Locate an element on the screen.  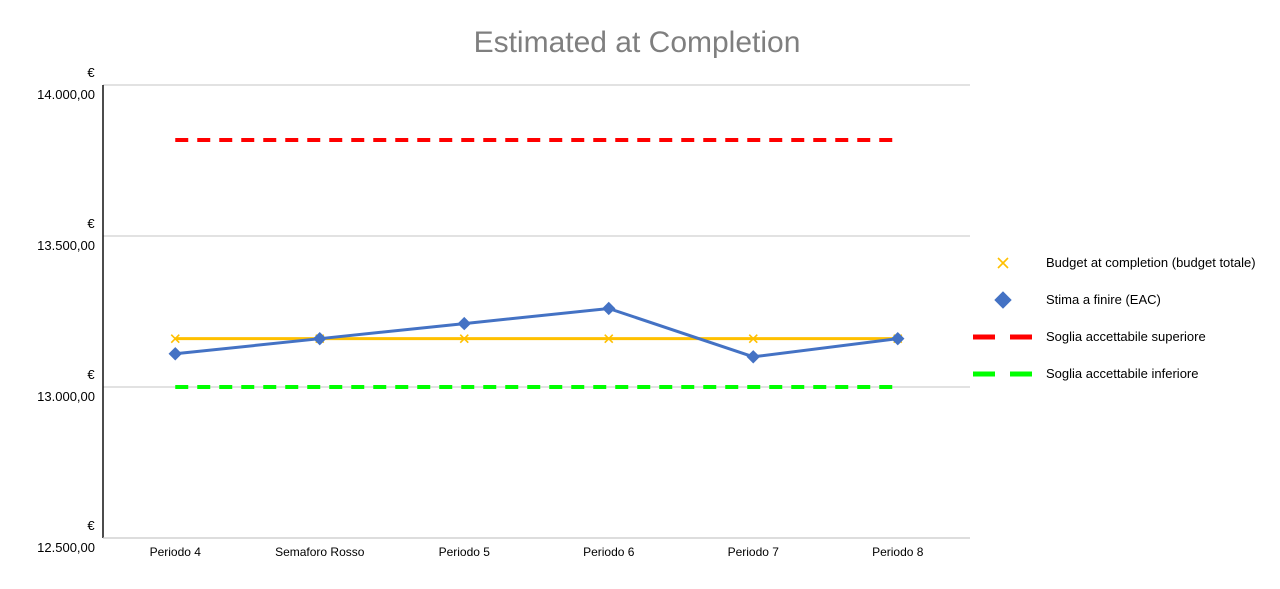
x-tick-label: Periodo 6 is located at coordinates (609, 552).